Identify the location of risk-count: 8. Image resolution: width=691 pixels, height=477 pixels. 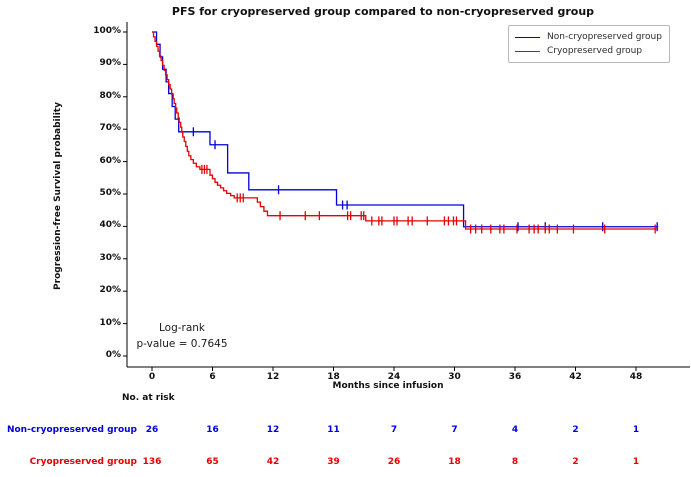
(515, 462).